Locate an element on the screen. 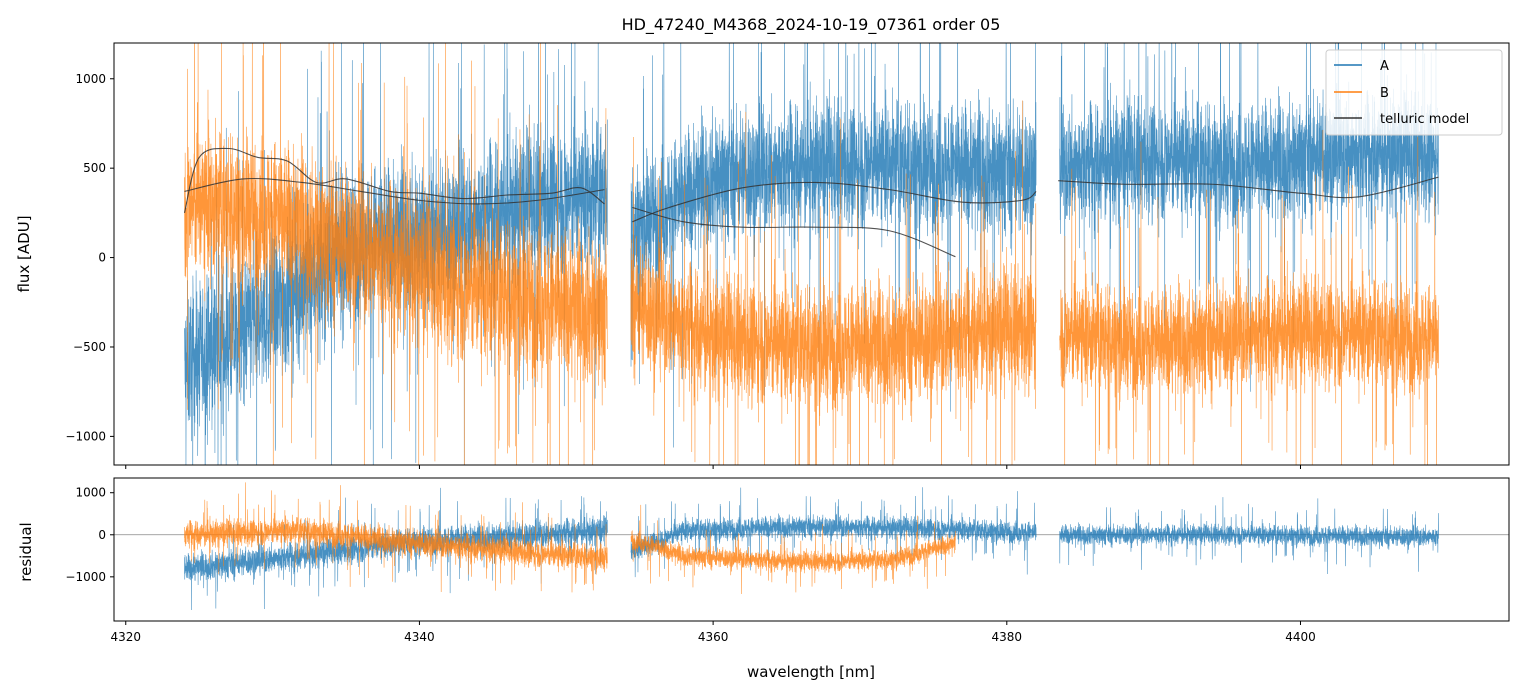 This screenshot has width=1523, height=696. legend-label-a: A is located at coordinates (1384, 66).